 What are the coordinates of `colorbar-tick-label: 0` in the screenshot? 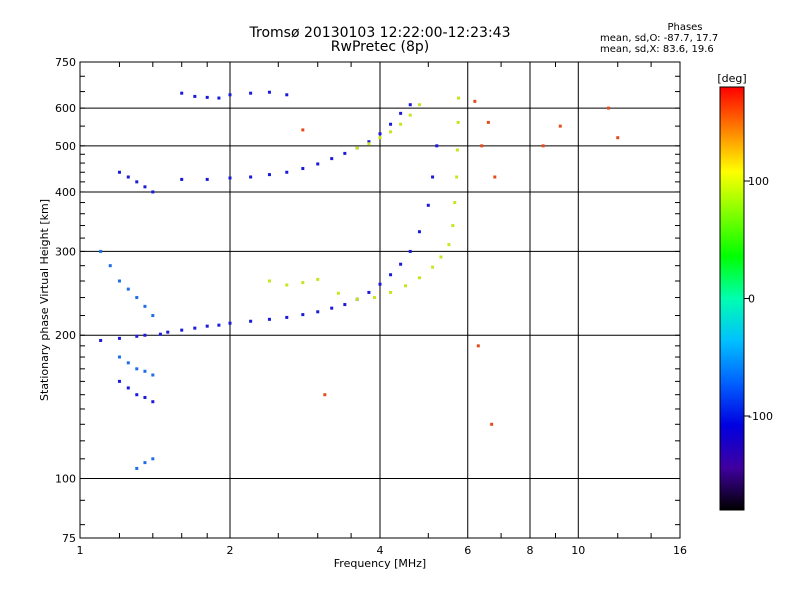 It's located at (751, 299).